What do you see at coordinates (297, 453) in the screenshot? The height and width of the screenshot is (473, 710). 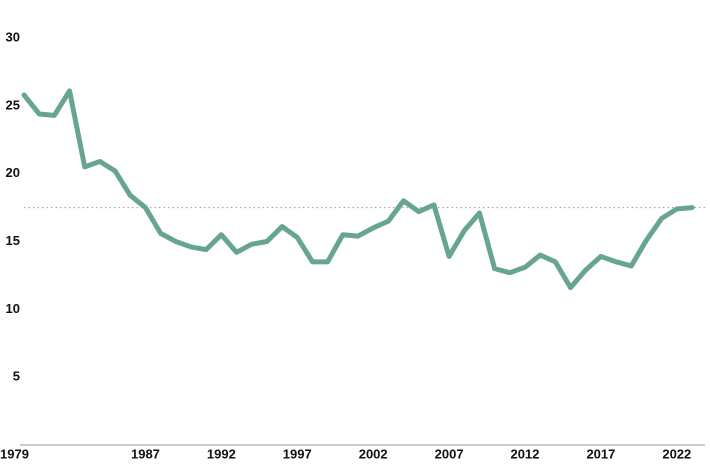 I see `x-tick-label: 1997` at bounding box center [297, 453].